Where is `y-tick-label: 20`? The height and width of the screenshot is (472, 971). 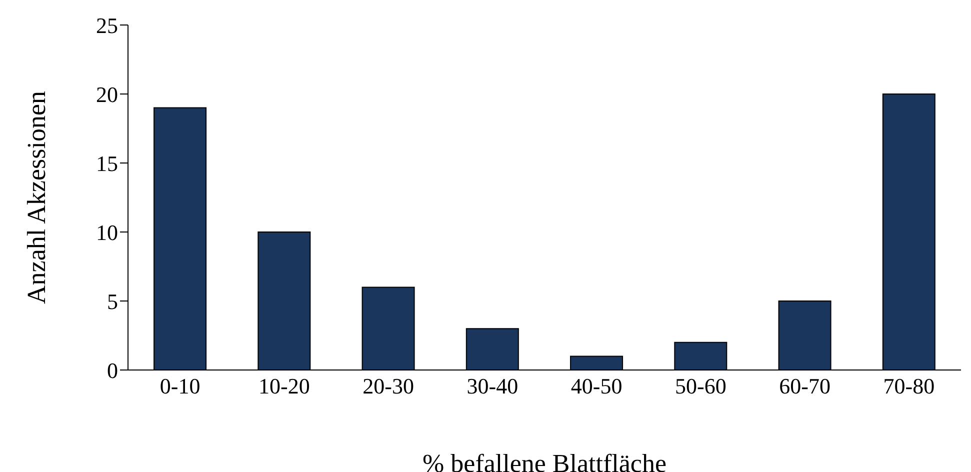
y-tick-label: 20 is located at coordinates (107, 94).